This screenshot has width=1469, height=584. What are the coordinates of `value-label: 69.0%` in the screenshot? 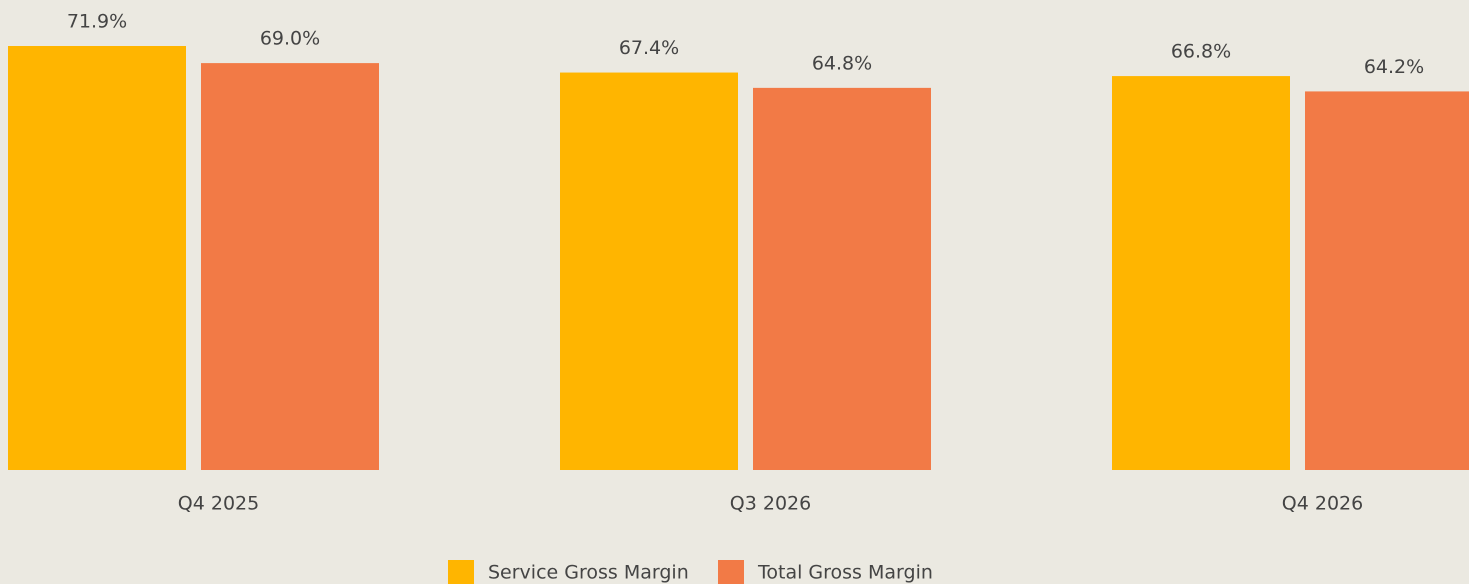 It's located at (290, 39).